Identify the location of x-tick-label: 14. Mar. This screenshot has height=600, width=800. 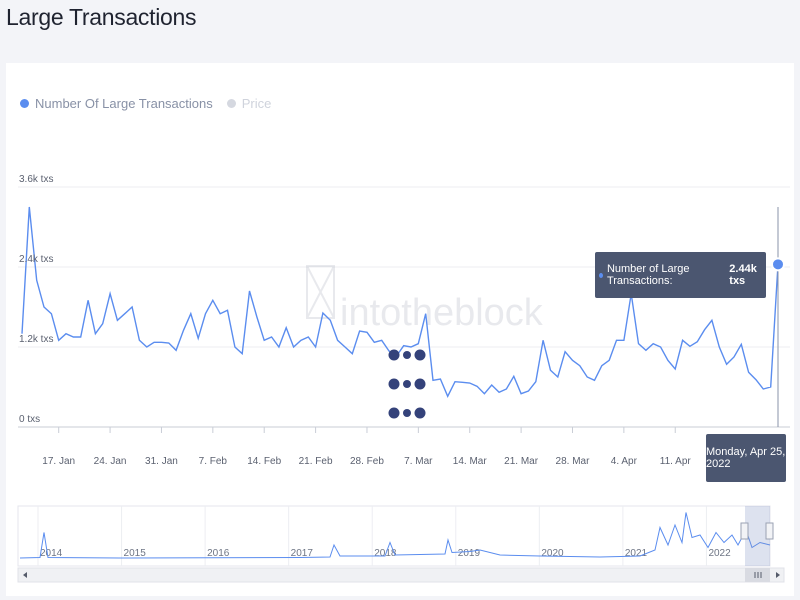
(470, 461).